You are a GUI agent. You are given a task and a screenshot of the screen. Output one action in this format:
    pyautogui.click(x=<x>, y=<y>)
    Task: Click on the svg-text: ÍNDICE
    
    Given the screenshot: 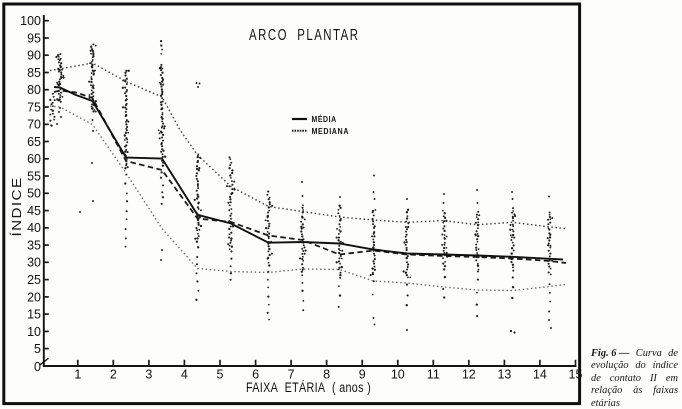 What is the action you would take?
    pyautogui.click(x=16, y=207)
    